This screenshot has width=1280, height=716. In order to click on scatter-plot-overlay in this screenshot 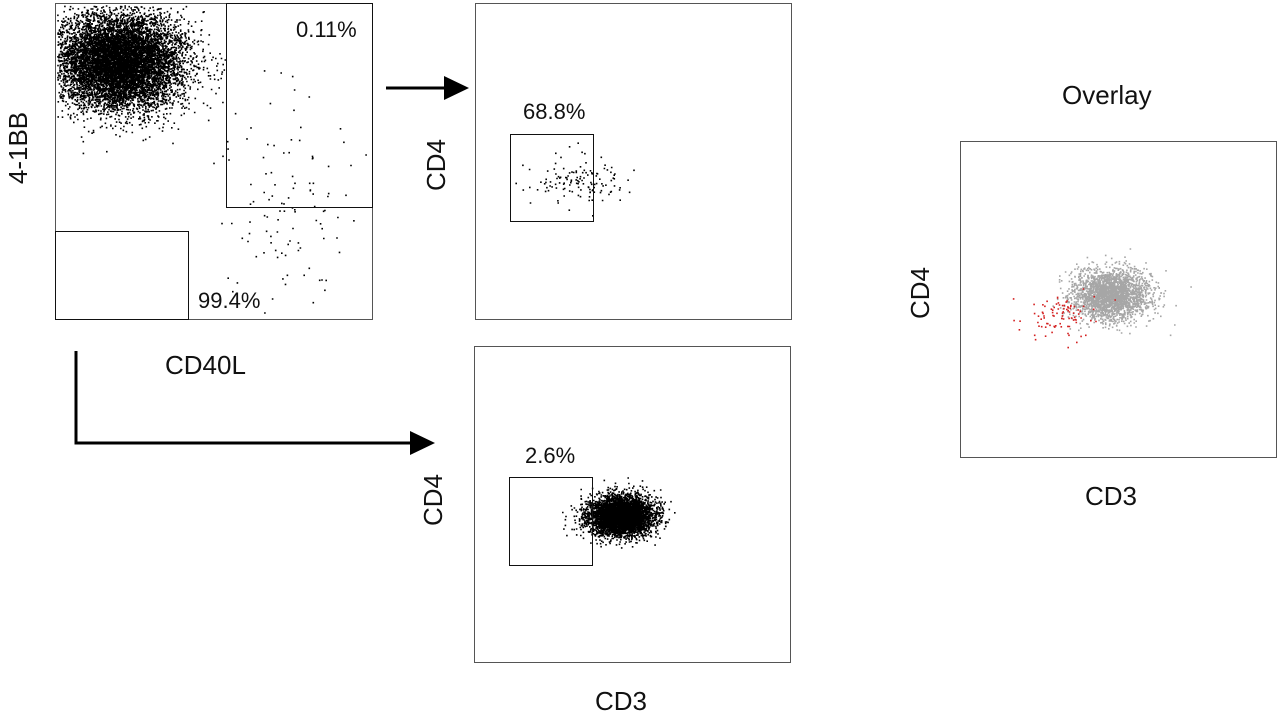, I will do `click(1118, 299)`.